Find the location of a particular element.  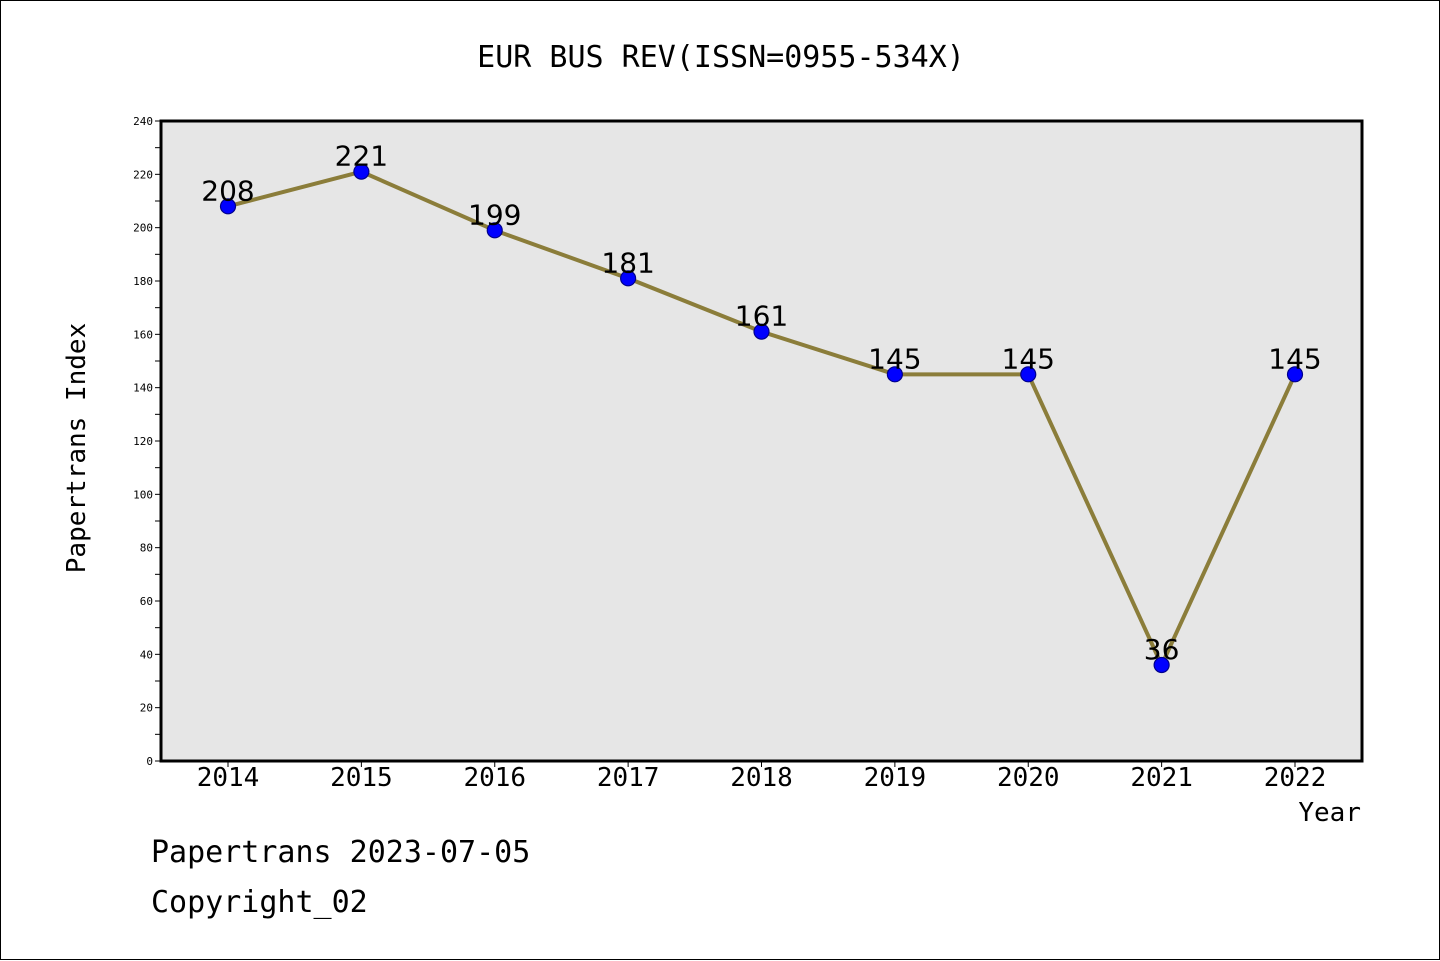

y-tick-label: 120 is located at coordinates (143, 441).